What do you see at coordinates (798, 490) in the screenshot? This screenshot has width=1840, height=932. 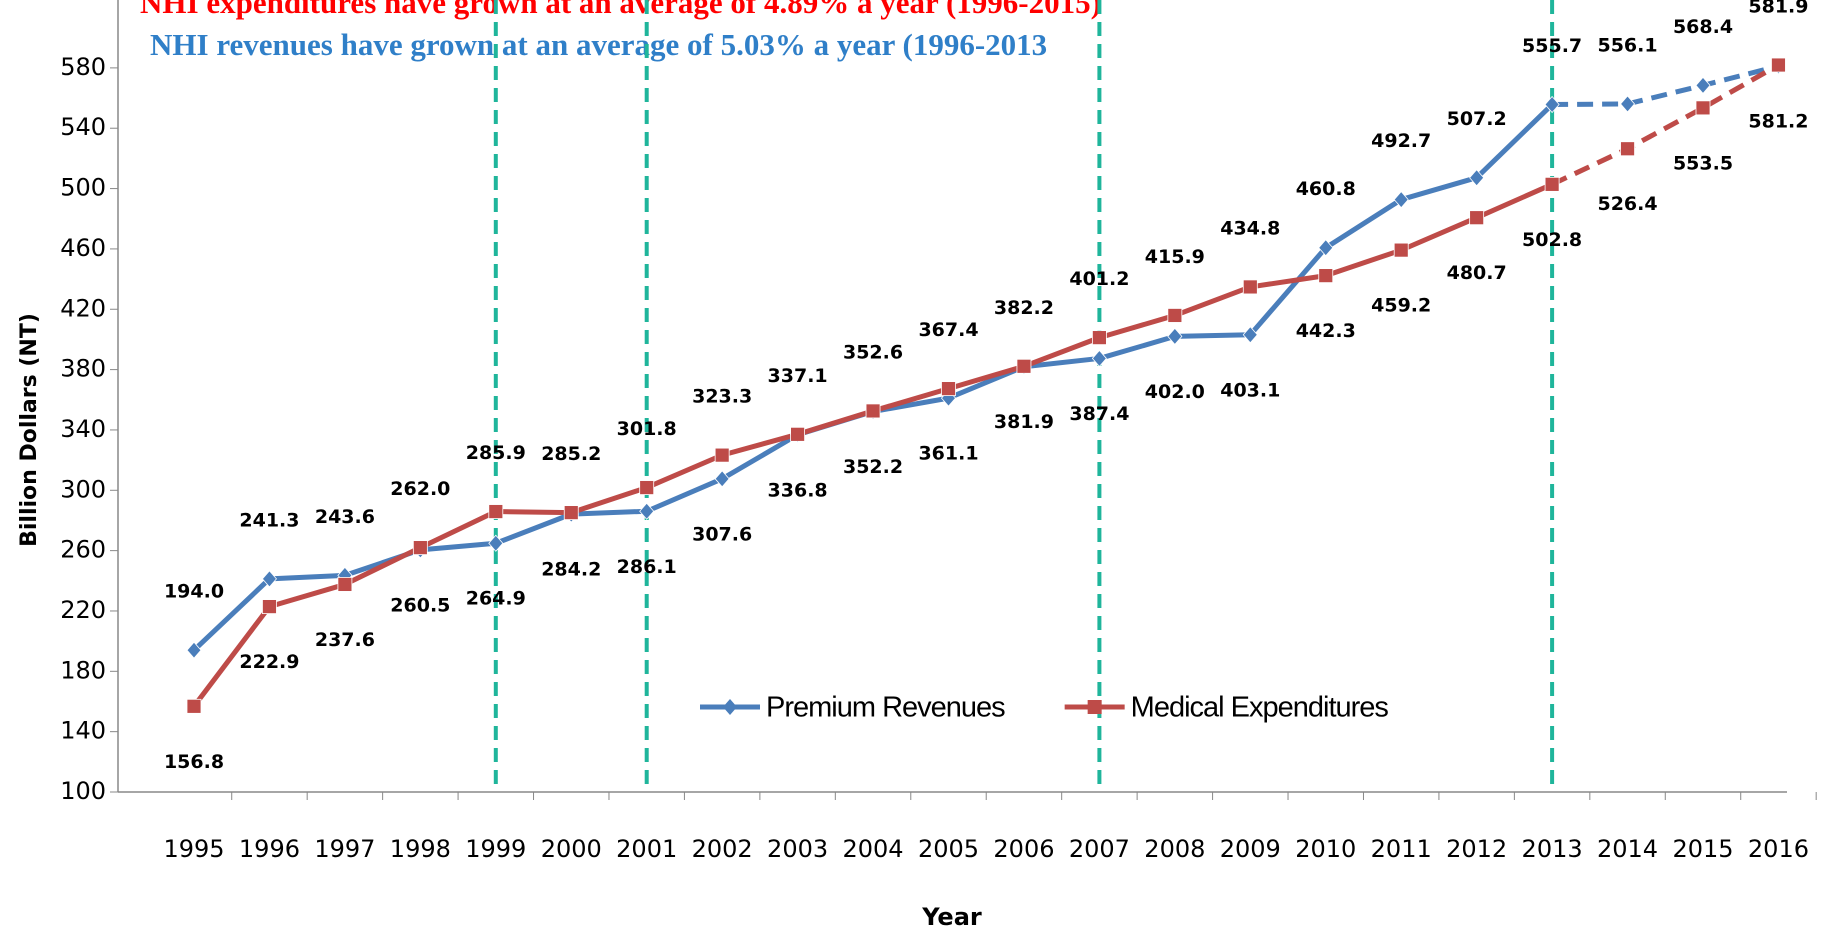 I see `data-label: 336.8` at bounding box center [798, 490].